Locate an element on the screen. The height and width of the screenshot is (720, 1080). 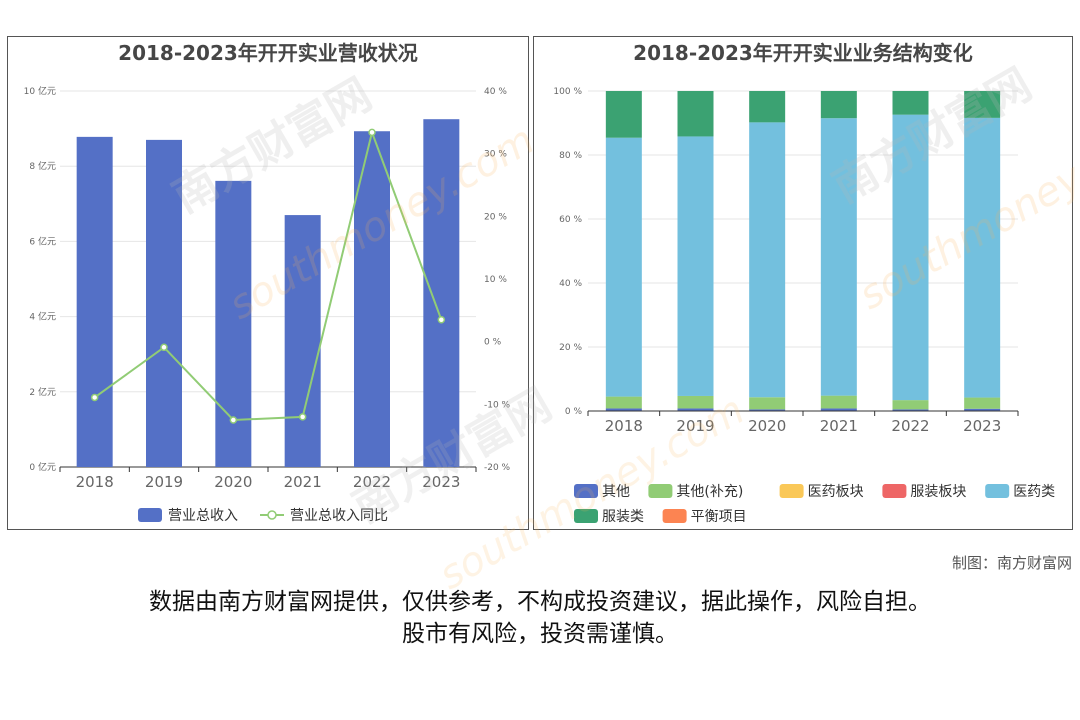
legend-label-yoy: 营业总收入同比 is located at coordinates (339, 516).